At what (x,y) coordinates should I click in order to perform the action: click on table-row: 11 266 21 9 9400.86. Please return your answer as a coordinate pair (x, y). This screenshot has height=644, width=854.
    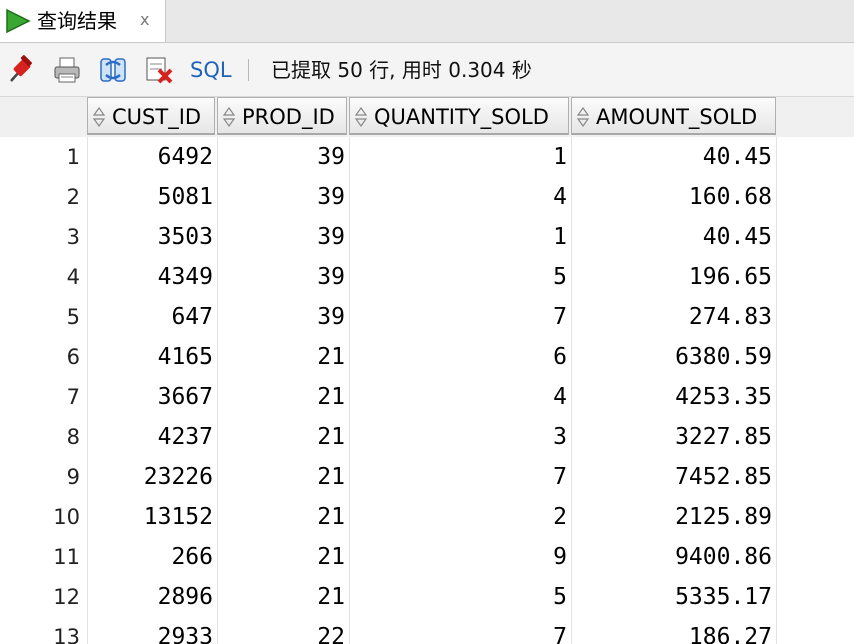
    Looking at the image, I should click on (427, 557).